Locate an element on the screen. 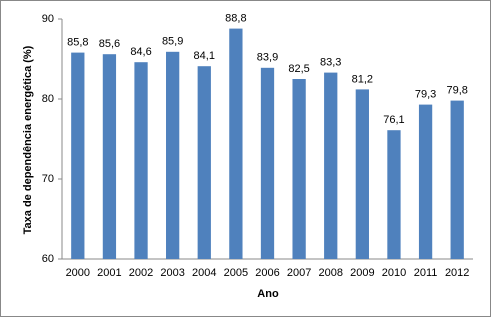  value-label: 85,8 is located at coordinates (77, 43).